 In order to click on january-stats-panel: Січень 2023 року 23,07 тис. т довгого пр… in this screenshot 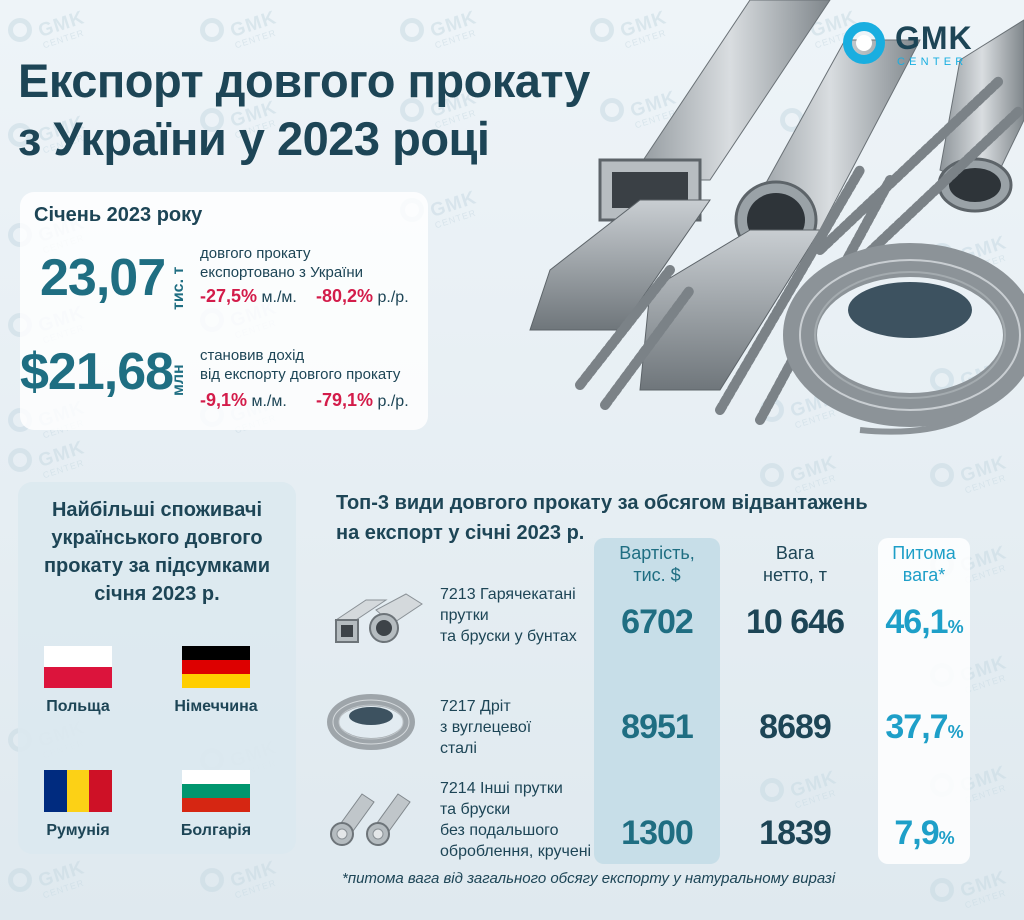, I will do `click(224, 311)`.